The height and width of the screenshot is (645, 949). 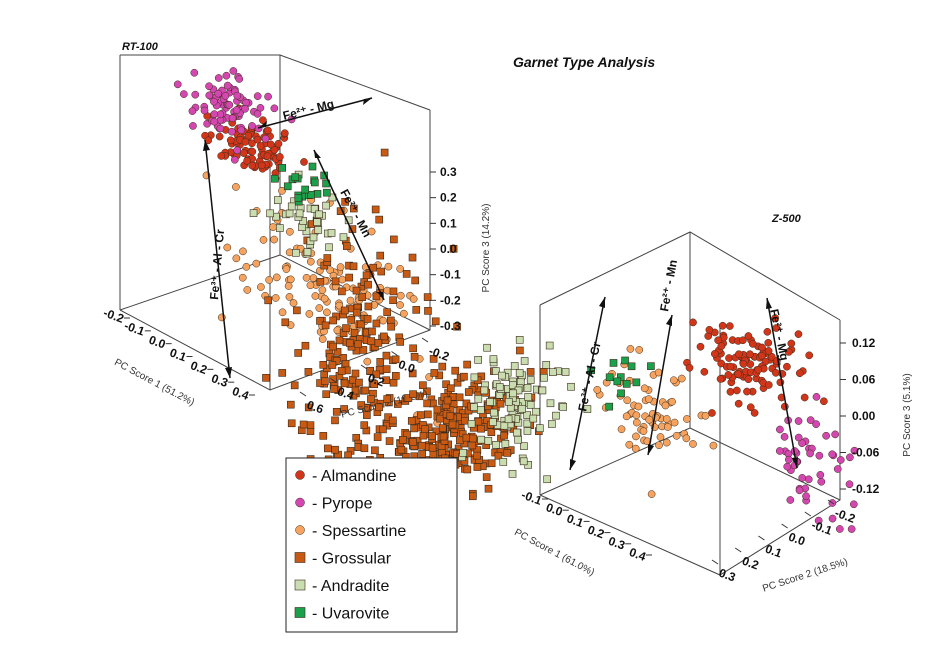 What do you see at coordinates (554, 509) in the screenshot?
I see `panel-2-x-tick-label: 0.0` at bounding box center [554, 509].